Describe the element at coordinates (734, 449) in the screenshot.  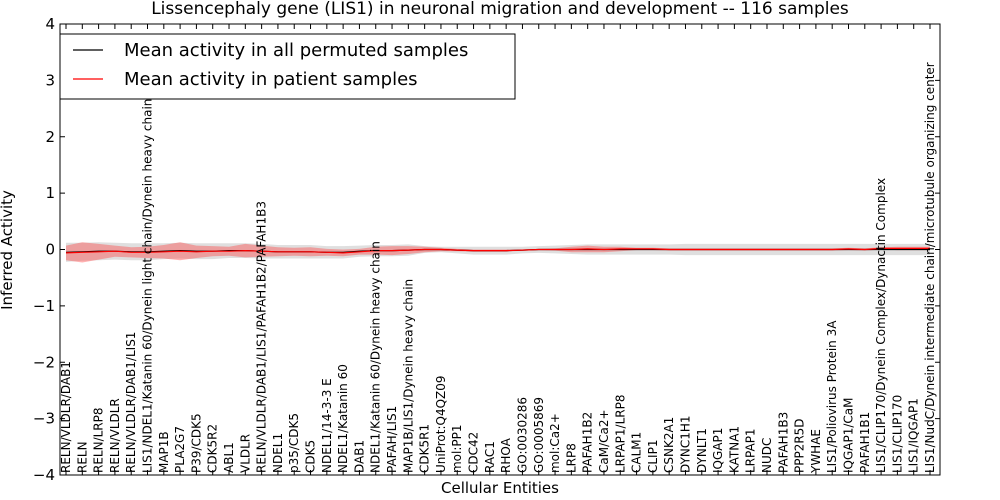
I see `x-tick-label: KATNA1` at that location.